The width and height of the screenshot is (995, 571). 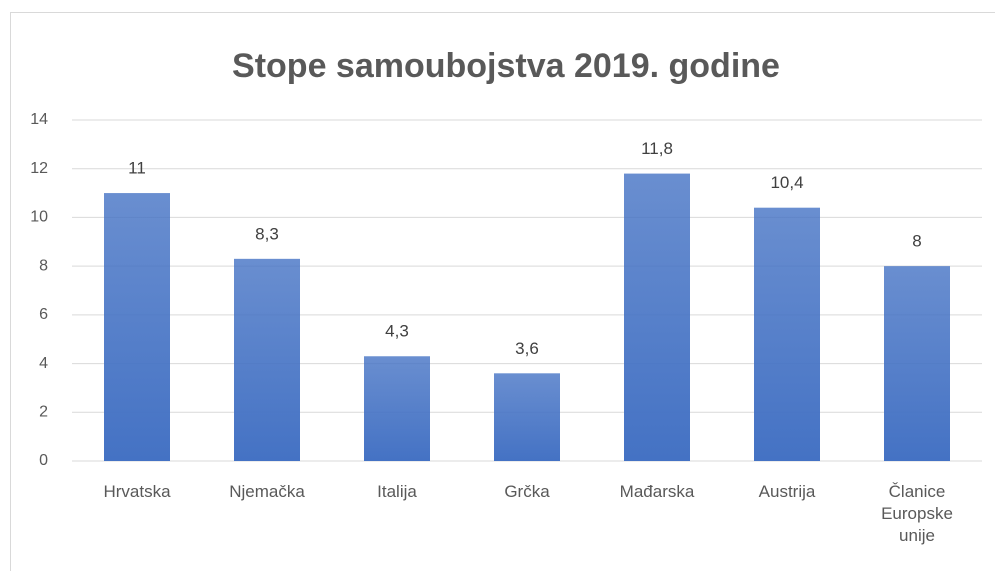 What do you see at coordinates (43, 460) in the screenshot?
I see `y-tick-label: 0` at bounding box center [43, 460].